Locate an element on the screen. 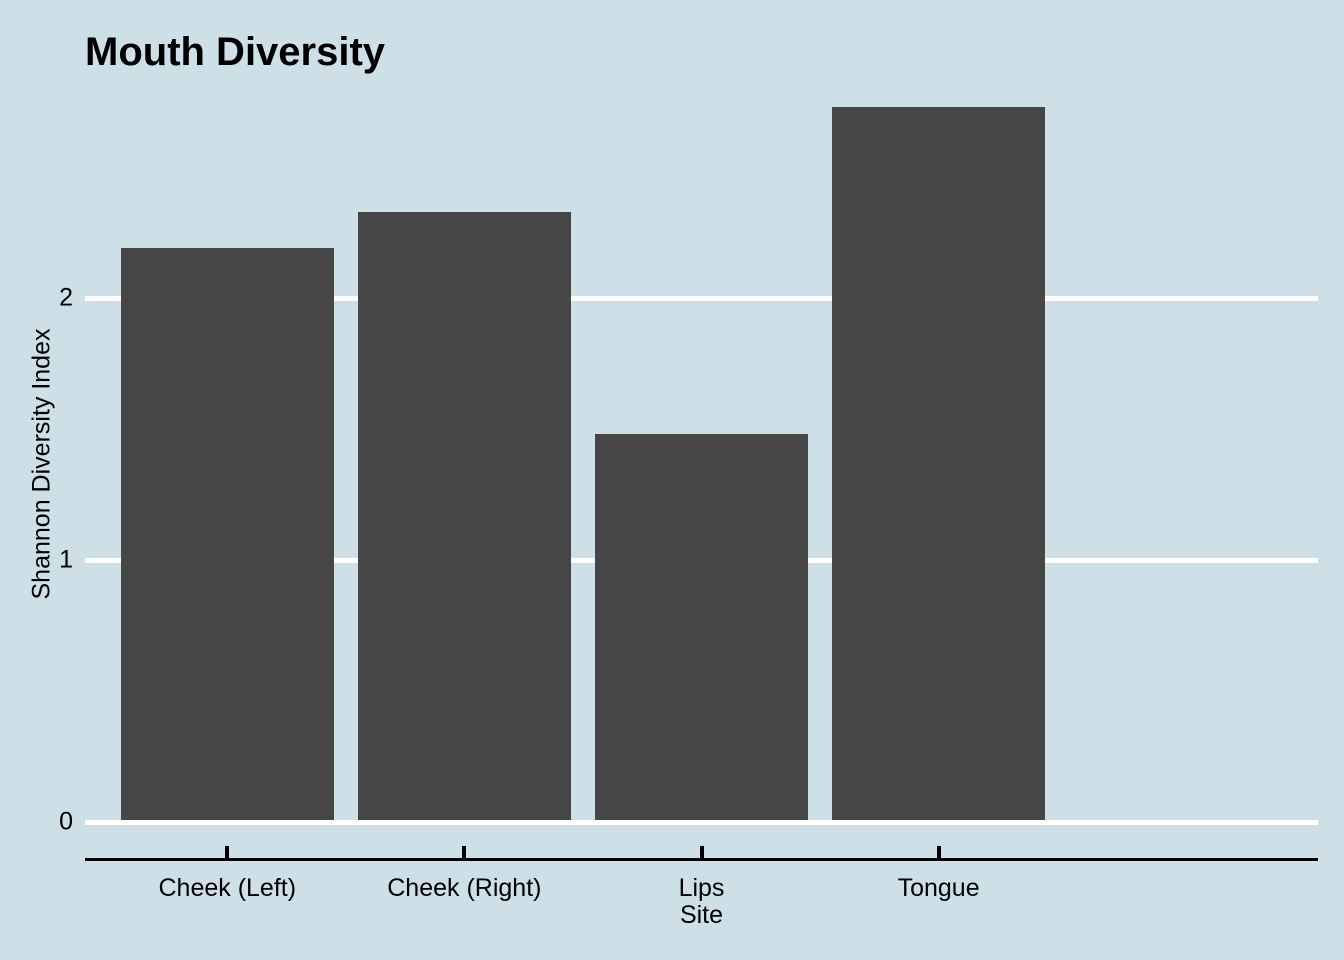 Image resolution: width=1344 pixels, height=960 pixels. bar-cheek-left is located at coordinates (227, 534).